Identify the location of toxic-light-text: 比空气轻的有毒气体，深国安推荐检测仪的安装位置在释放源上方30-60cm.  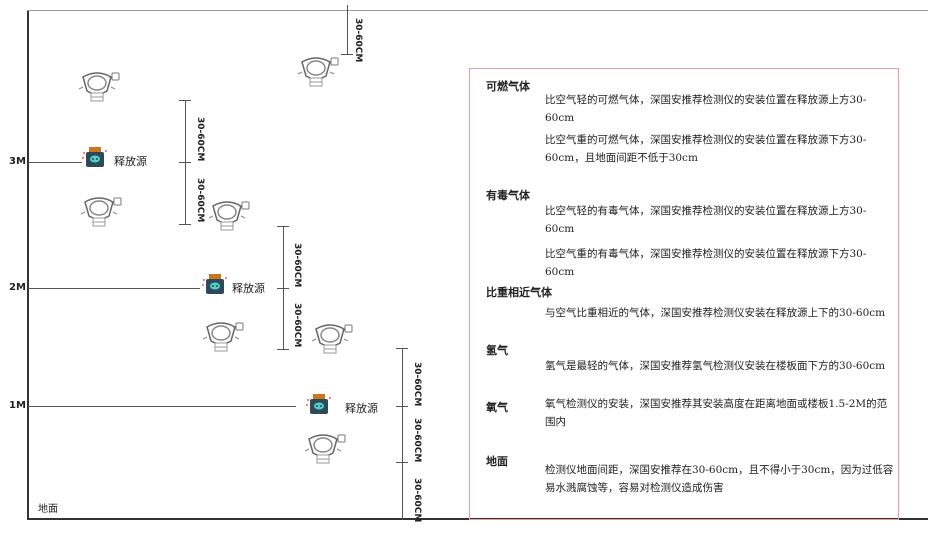
(706, 220).